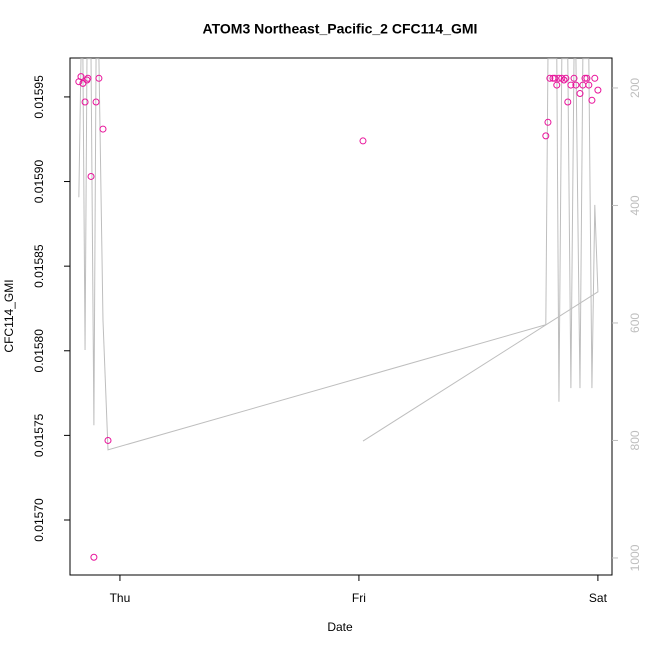  Describe the element at coordinates (635, 557) in the screenshot. I see `y2-tick-label: 1000` at that location.